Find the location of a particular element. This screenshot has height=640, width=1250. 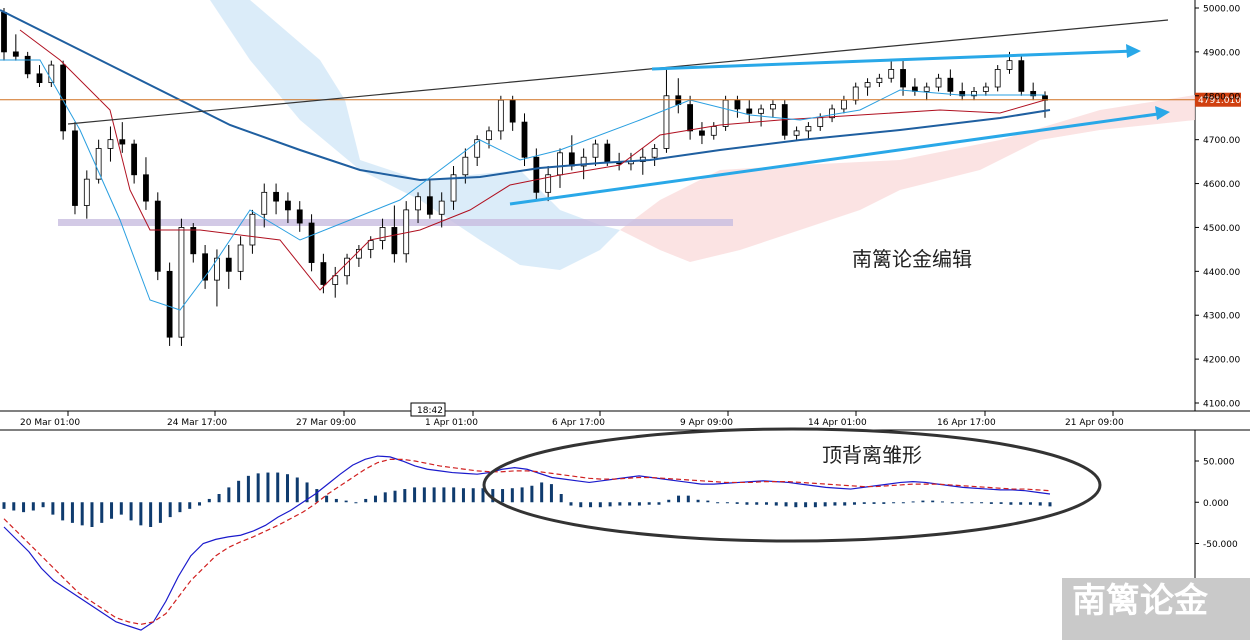

y-tick-label: 4800.00 is located at coordinates (1221, 97).